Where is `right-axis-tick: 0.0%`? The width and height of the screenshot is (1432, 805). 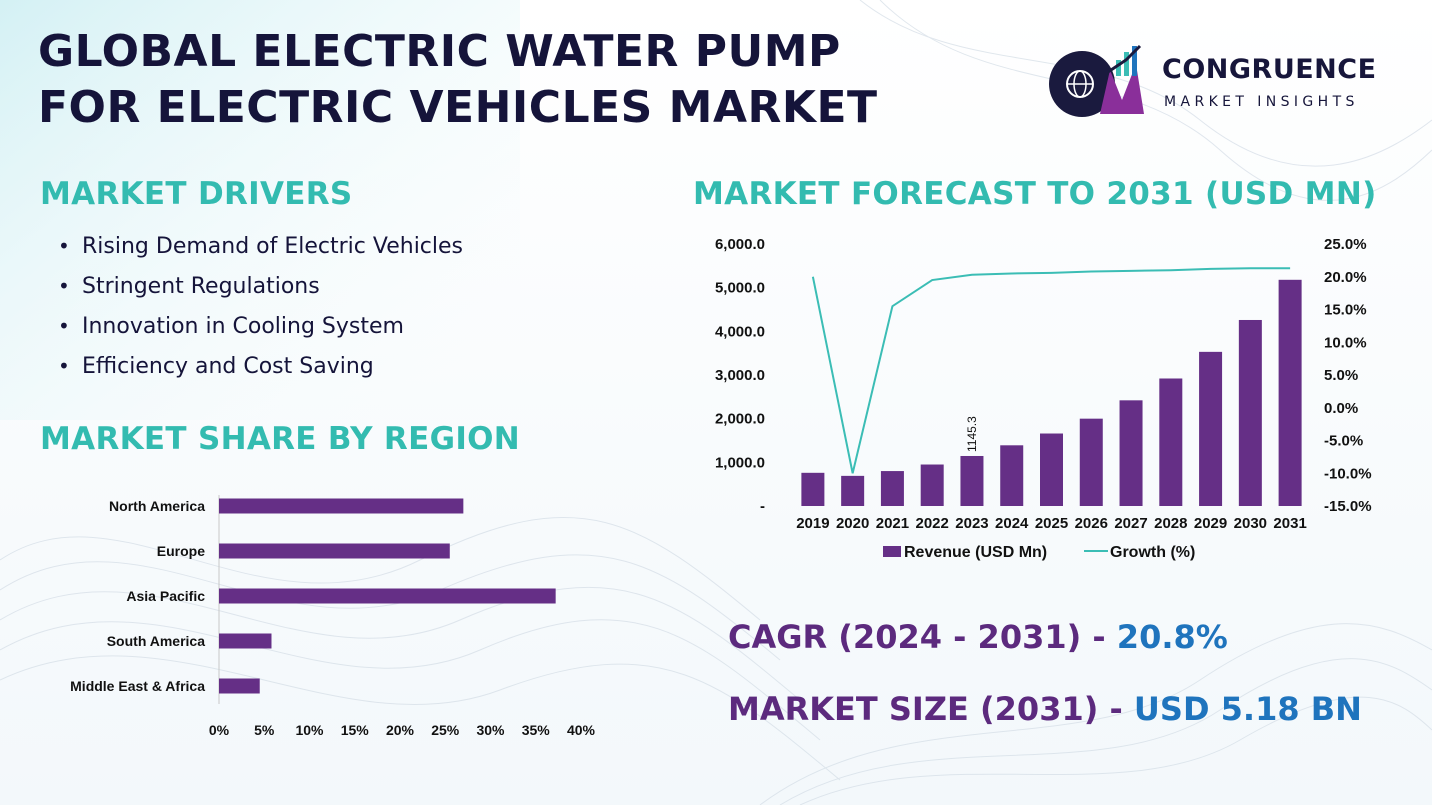
right-axis-tick: 0.0% is located at coordinates (1341, 408).